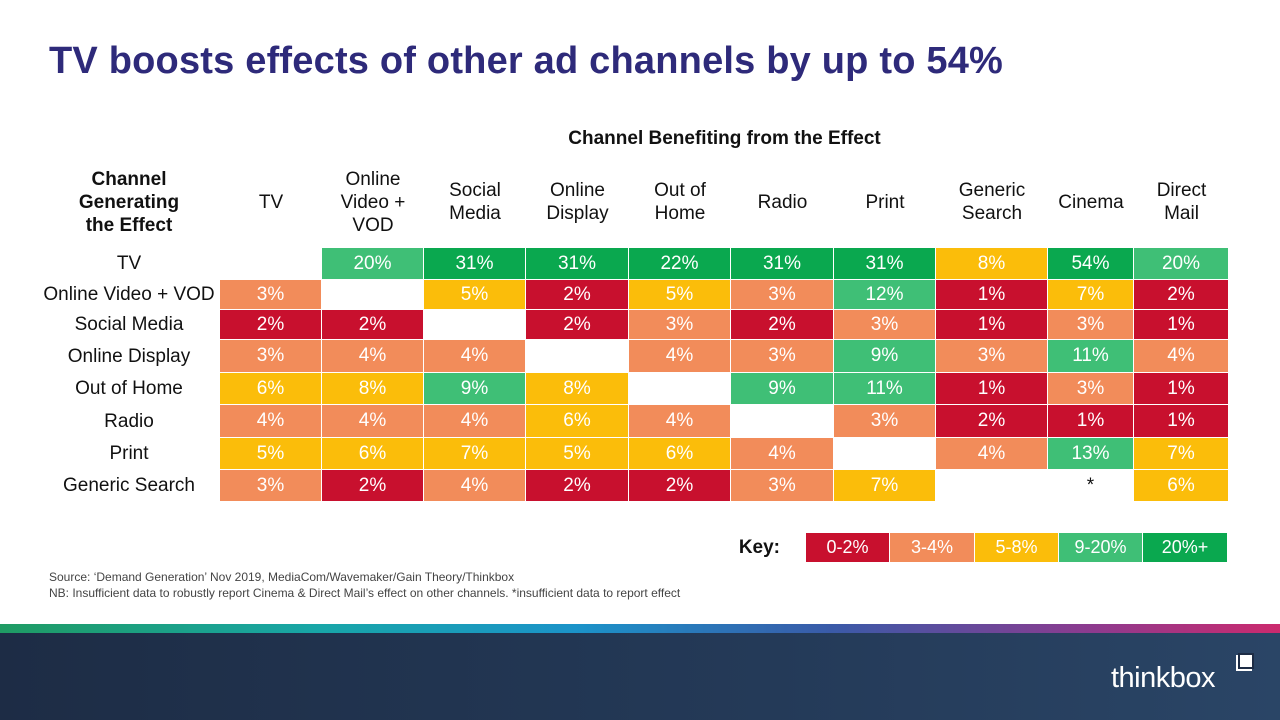 The width and height of the screenshot is (1280, 720). What do you see at coordinates (271, 325) in the screenshot?
I see `cell-social-media-tv: 2%` at bounding box center [271, 325].